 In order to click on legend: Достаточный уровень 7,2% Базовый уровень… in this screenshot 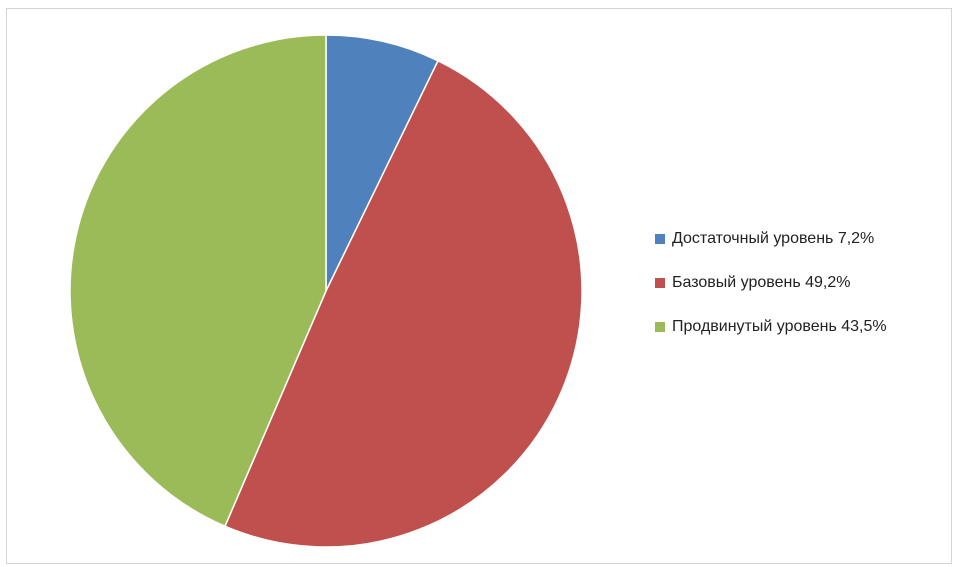, I will do `click(771, 294)`.